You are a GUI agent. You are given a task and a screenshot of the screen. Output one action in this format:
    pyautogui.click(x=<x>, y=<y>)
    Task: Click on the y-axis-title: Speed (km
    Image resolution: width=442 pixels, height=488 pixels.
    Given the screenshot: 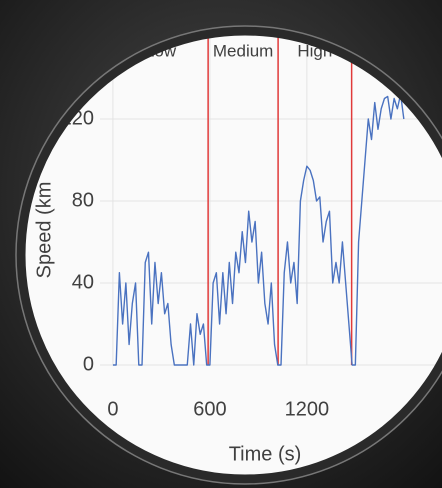 What is the action you would take?
    pyautogui.click(x=44, y=230)
    